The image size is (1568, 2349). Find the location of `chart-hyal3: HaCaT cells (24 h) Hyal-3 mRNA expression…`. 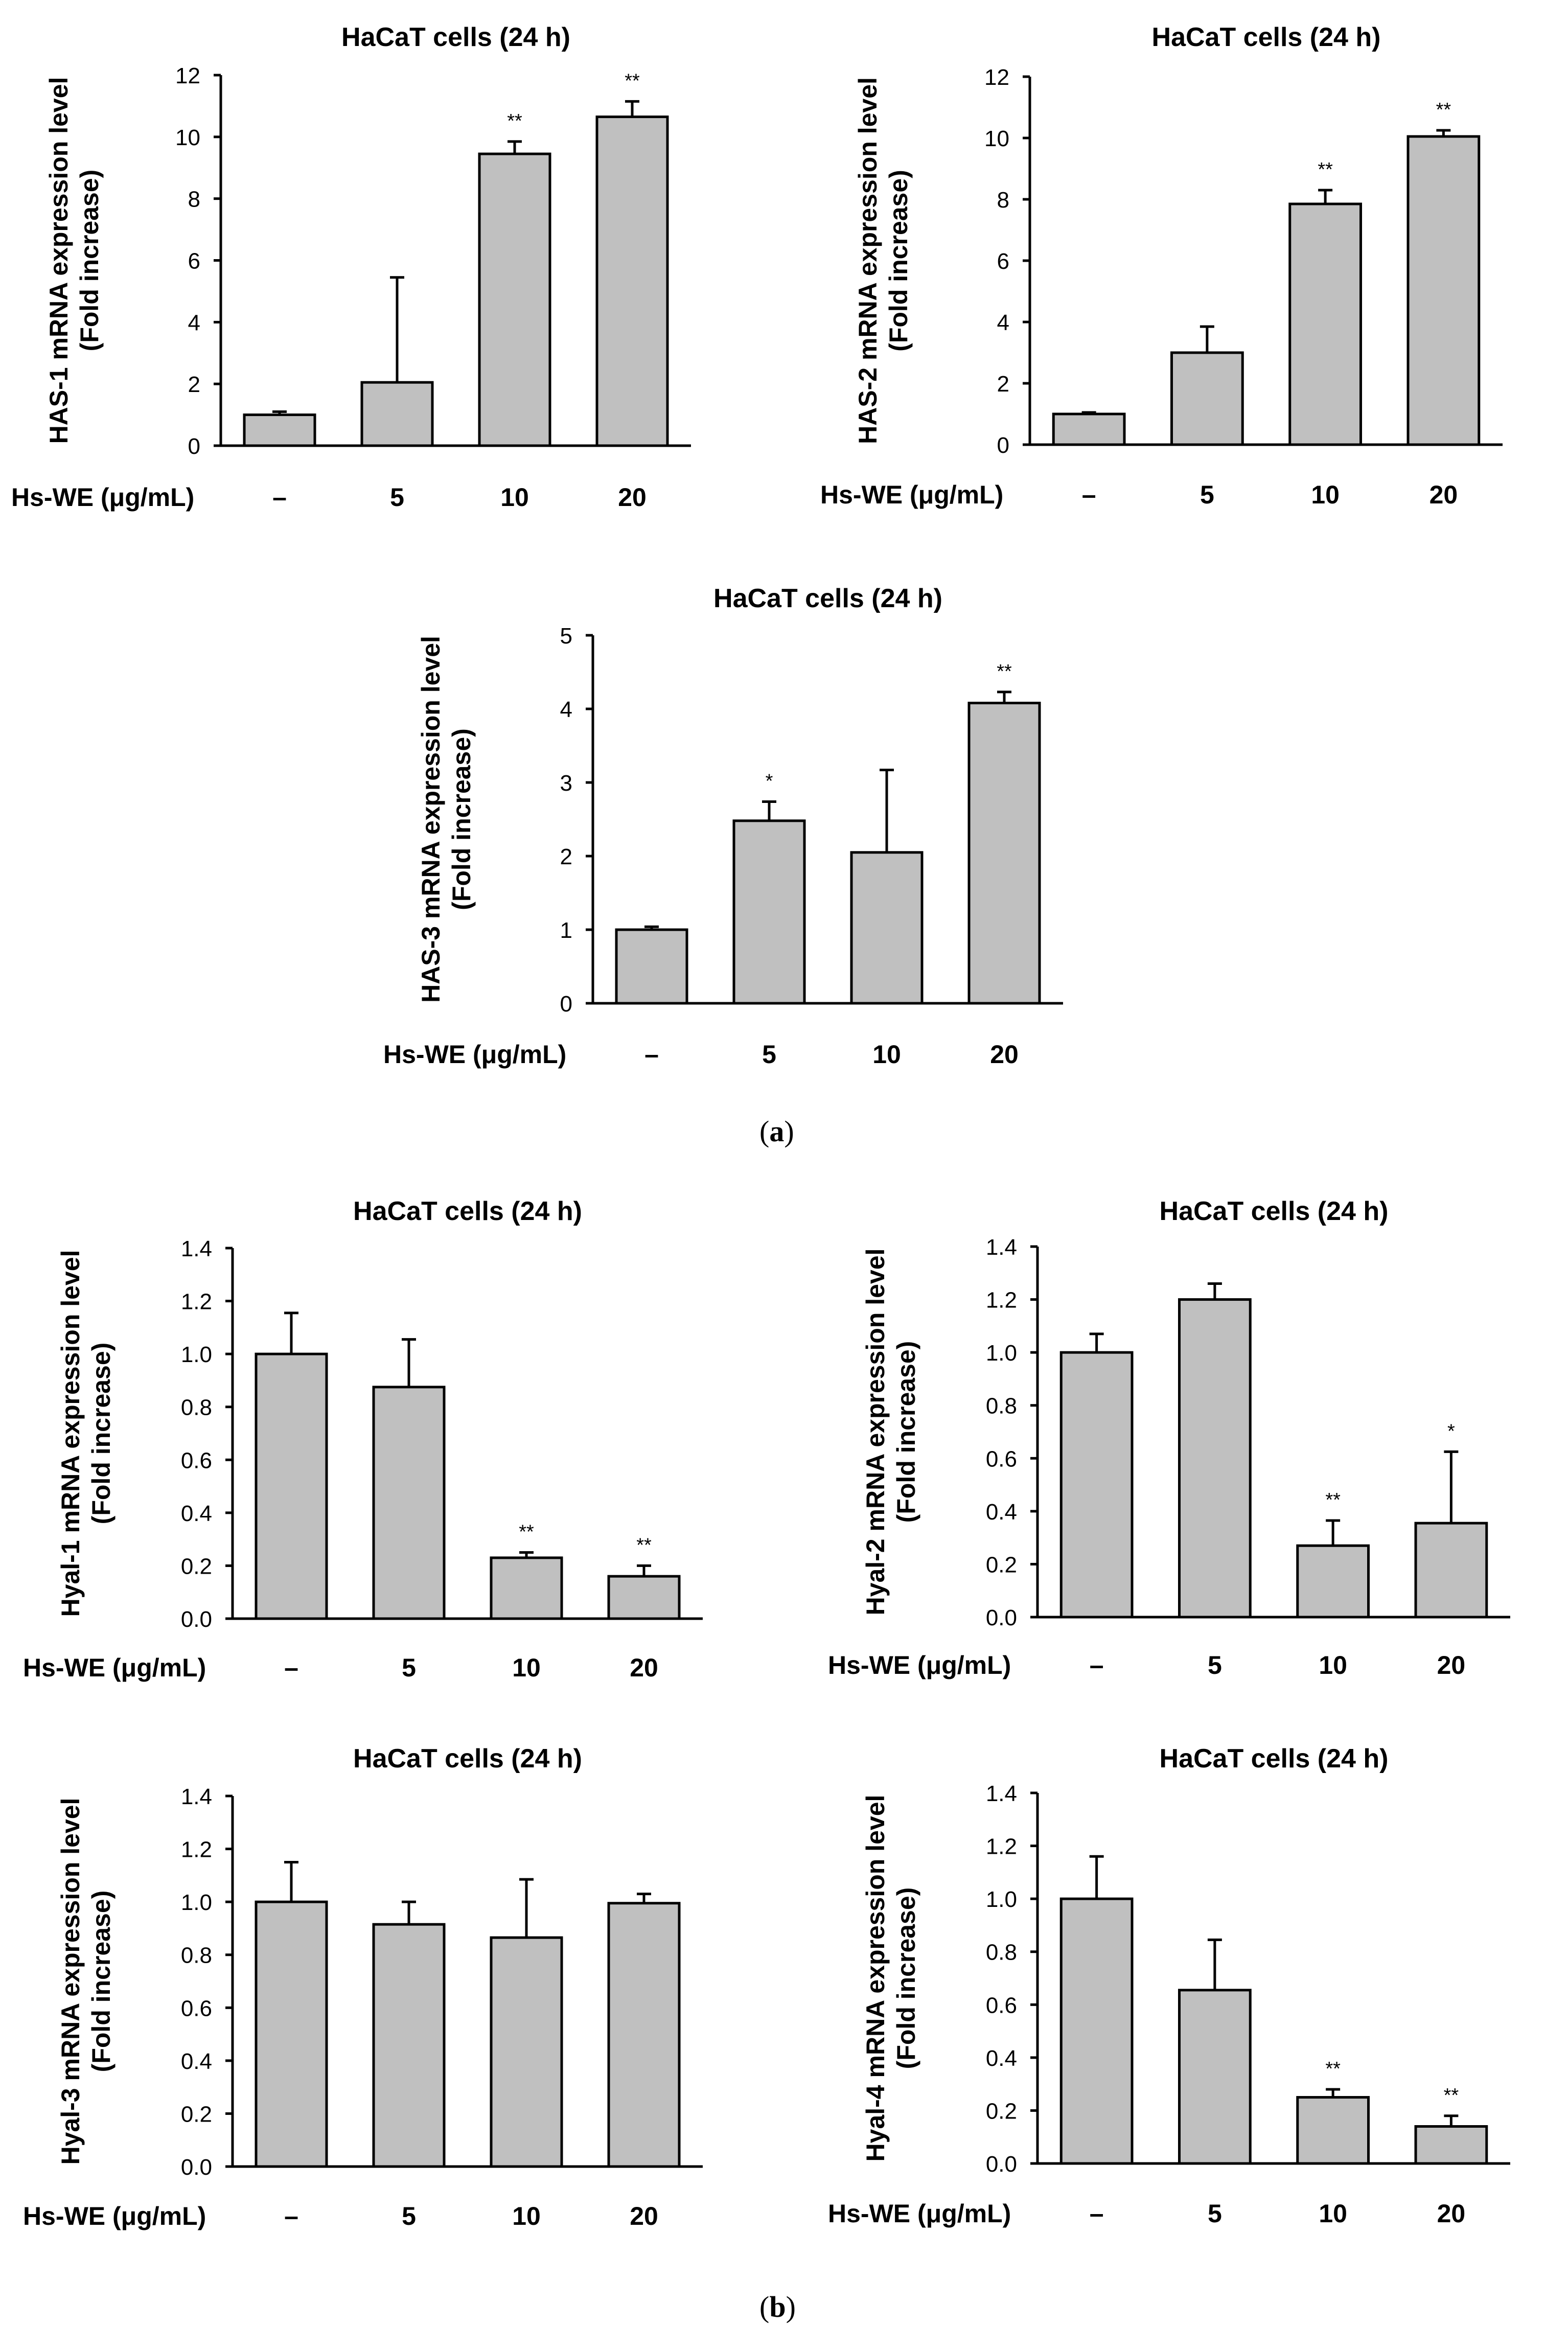

chart-hyal3: HaCaT cells (24 h) Hyal-3 mRNA expression… is located at coordinates (363, 1987).